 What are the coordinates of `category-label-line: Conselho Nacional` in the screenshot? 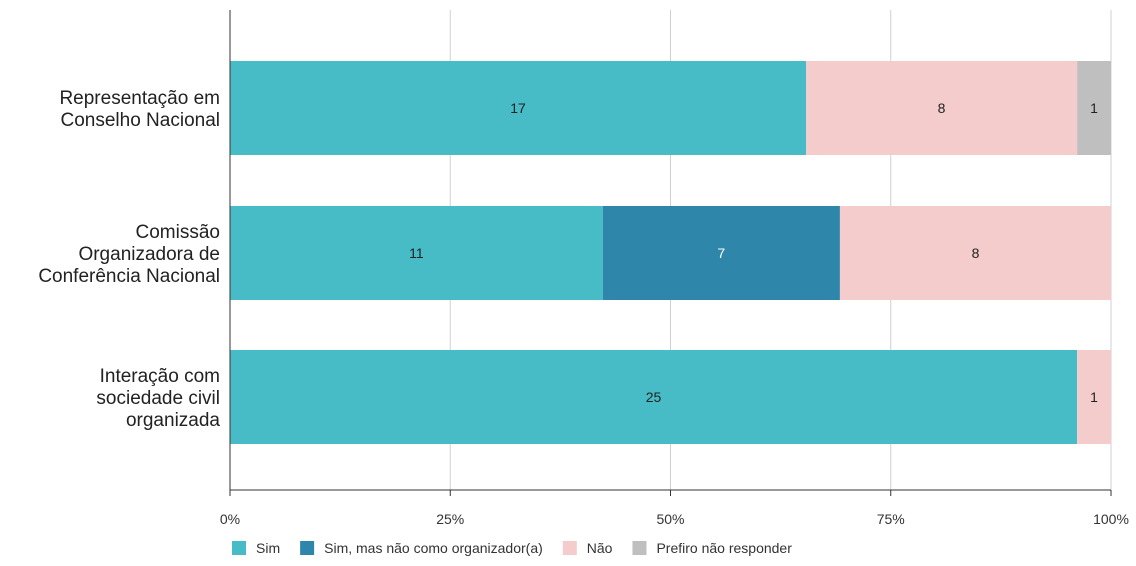 It's located at (141, 120).